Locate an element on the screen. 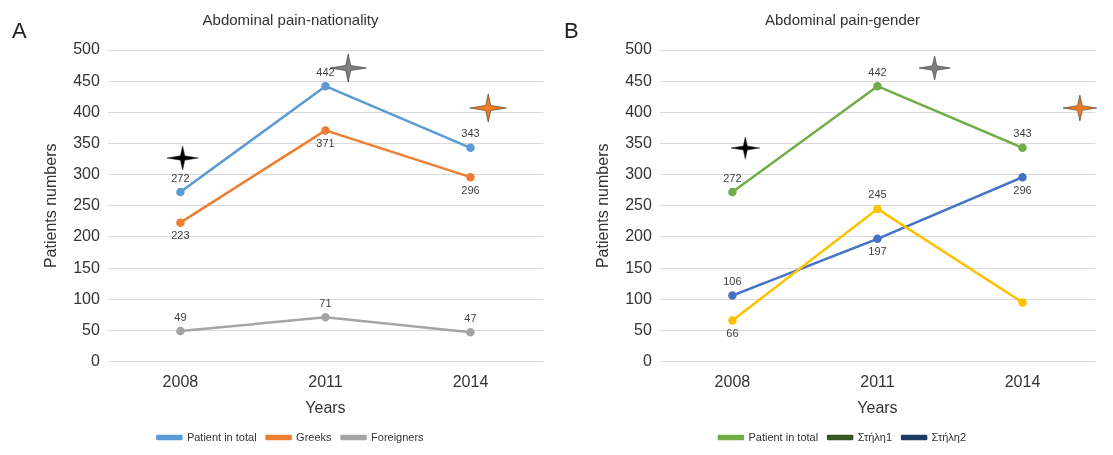 The image size is (1113, 455). data-label: 49 is located at coordinates (180, 316).